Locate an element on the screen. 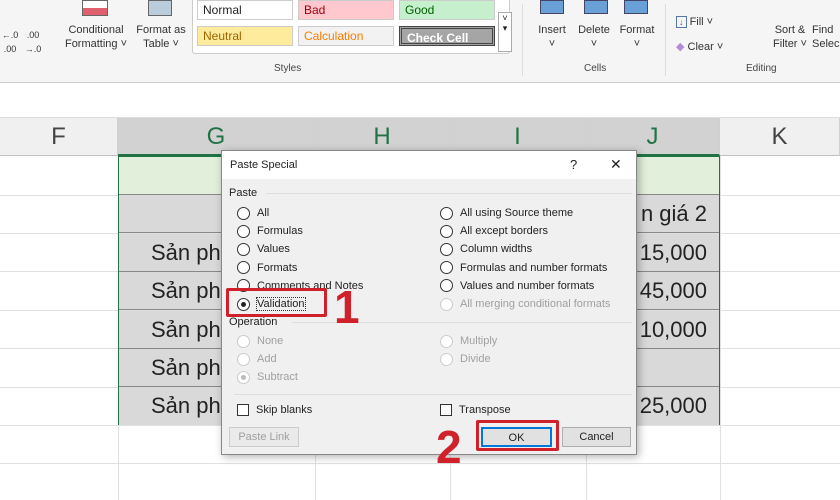 This screenshot has height=500, width=840. cell-style-neutral: Neutral is located at coordinates (245, 36).